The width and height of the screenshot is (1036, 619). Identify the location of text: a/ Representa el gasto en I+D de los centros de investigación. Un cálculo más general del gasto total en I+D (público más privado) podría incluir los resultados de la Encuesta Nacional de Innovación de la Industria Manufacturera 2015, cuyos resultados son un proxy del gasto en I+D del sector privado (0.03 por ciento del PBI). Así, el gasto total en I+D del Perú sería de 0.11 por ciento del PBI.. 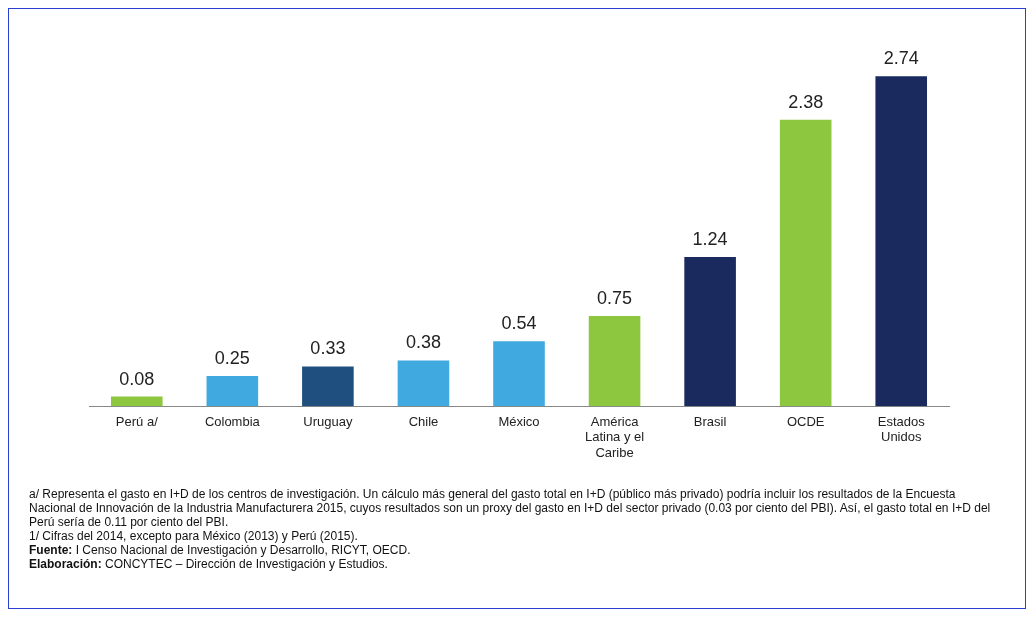
(510, 508).